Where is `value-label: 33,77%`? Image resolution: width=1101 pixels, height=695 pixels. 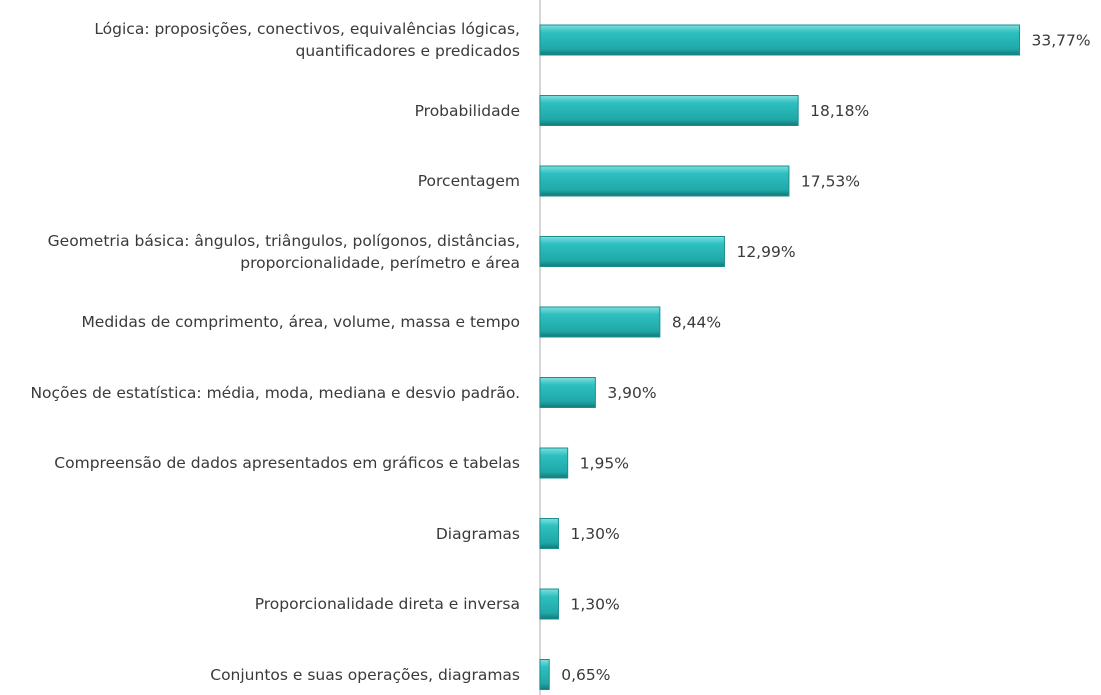 value-label: 33,77% is located at coordinates (1061, 41).